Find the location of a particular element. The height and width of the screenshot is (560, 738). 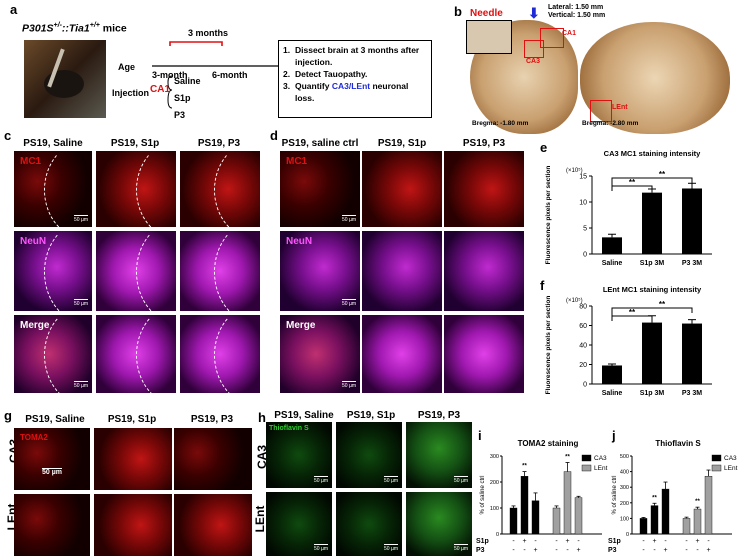

legend-label: CA3 is located at coordinates (600, 458).